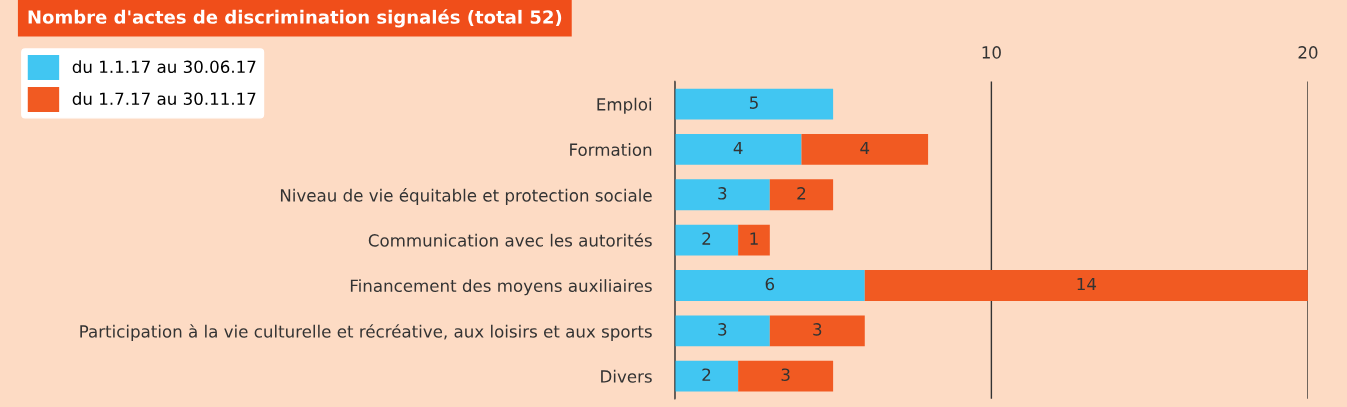 The height and width of the screenshot is (407, 1347). I want to click on y-tick-label: Participation à la vie culturelle et récréative, aux loisirs et aux sports, so click(366, 332).